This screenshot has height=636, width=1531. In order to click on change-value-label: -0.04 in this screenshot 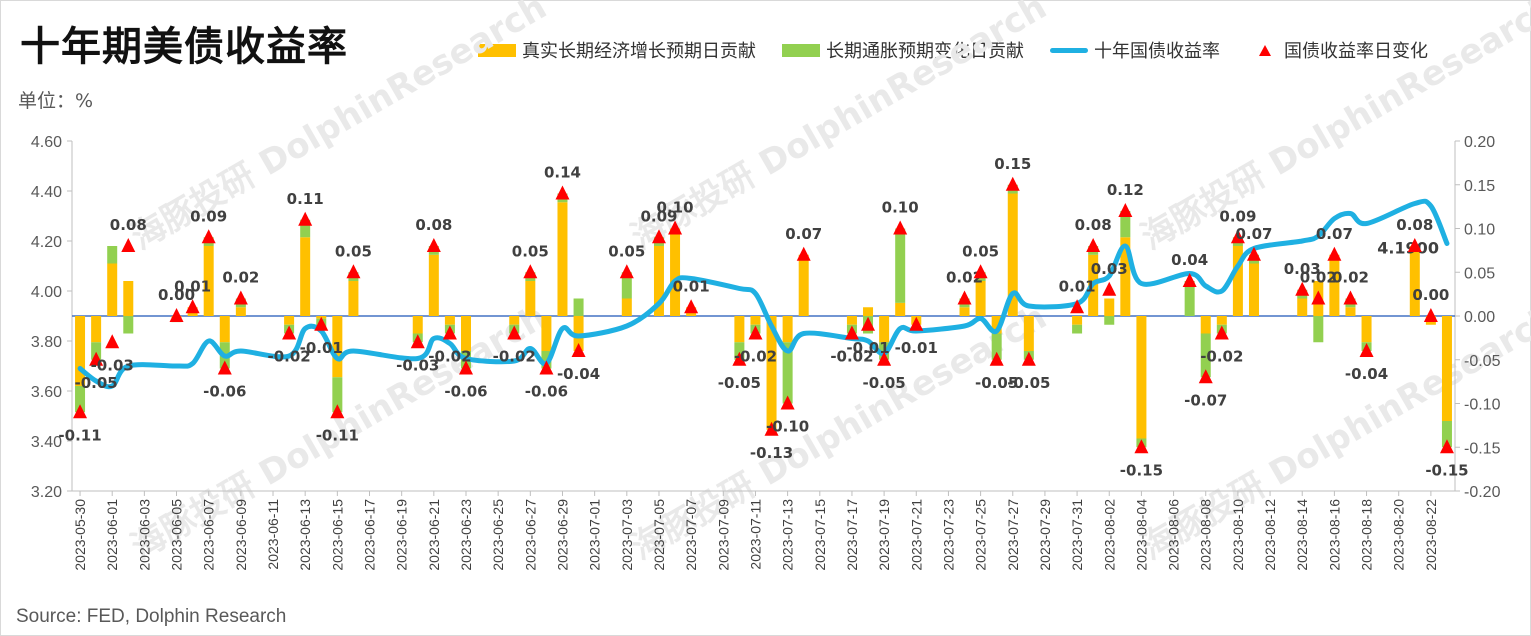, I will do `click(1366, 374)`.